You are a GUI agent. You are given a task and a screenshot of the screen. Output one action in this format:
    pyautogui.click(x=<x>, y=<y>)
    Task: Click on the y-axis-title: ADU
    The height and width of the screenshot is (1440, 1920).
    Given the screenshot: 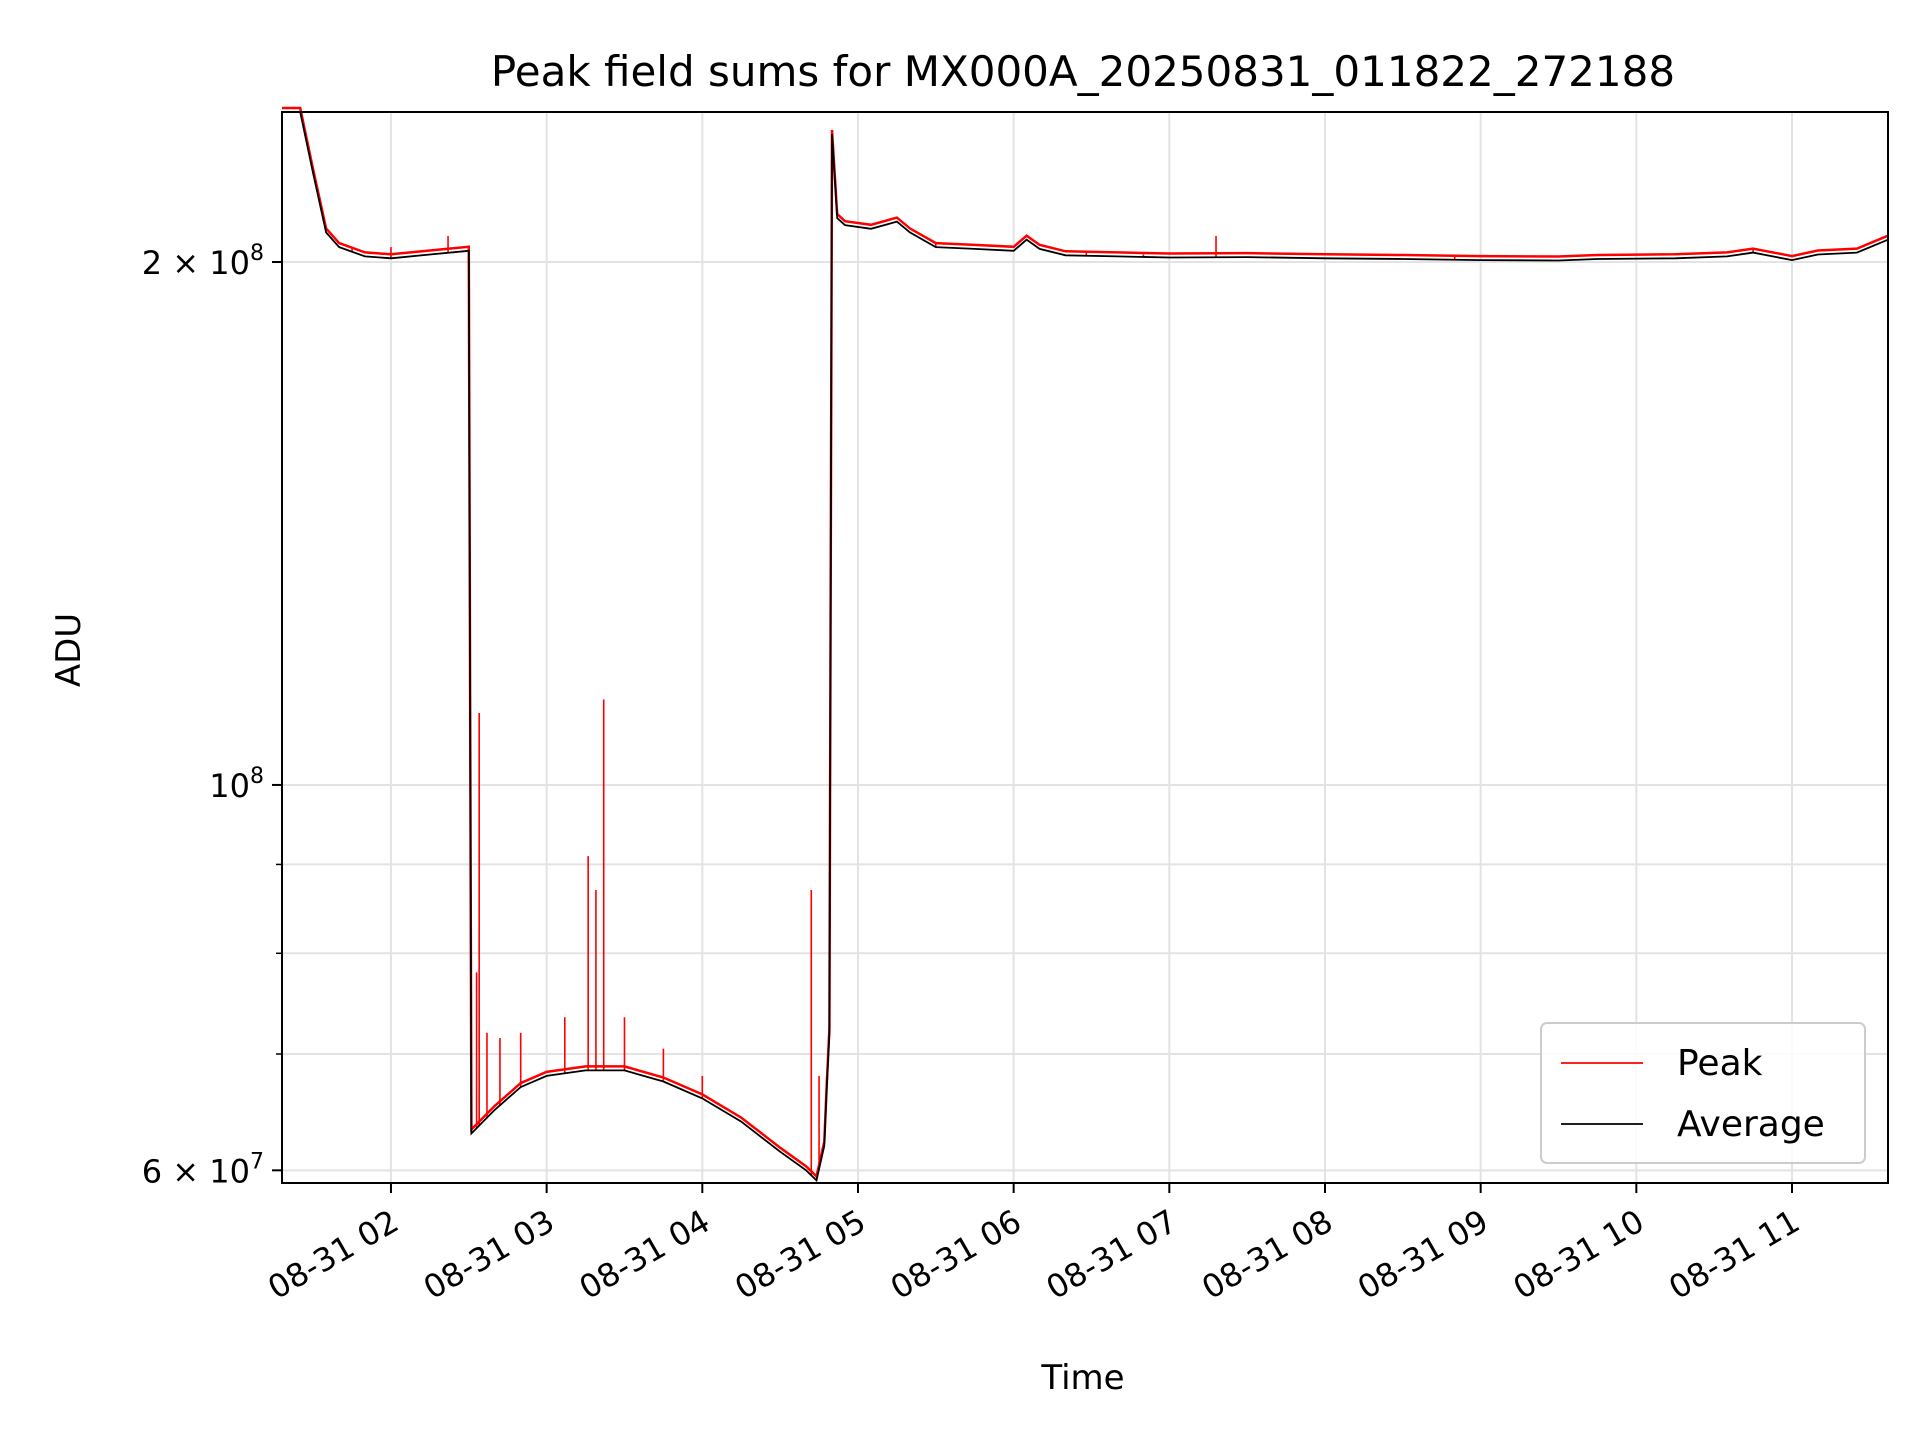 What is the action you would take?
    pyautogui.click(x=69, y=650)
    